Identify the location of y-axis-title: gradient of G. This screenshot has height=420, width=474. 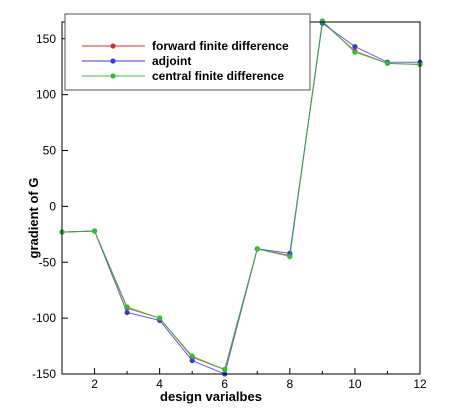
(33, 218).